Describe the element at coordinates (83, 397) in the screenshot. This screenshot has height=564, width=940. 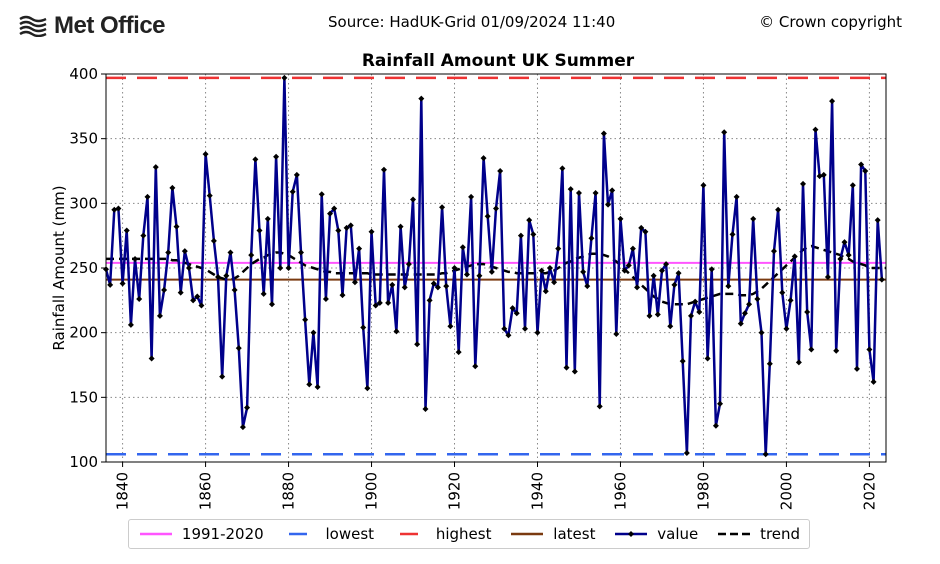
I see `y-tick-label: 150` at that location.